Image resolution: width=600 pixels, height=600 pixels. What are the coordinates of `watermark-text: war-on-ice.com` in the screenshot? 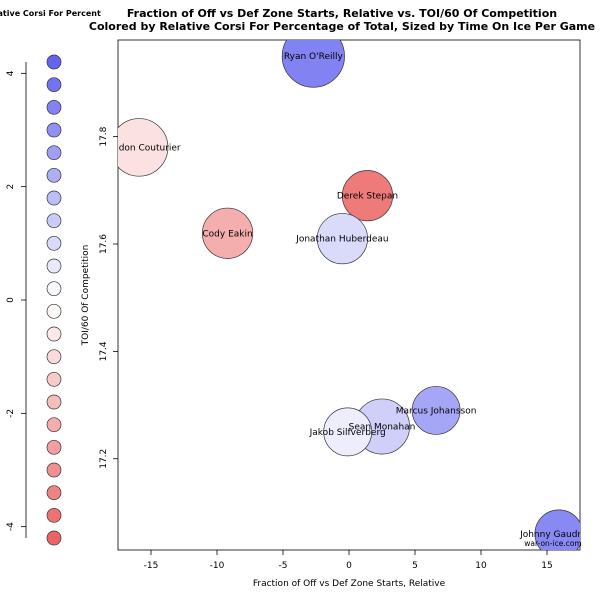 It's located at (552, 543).